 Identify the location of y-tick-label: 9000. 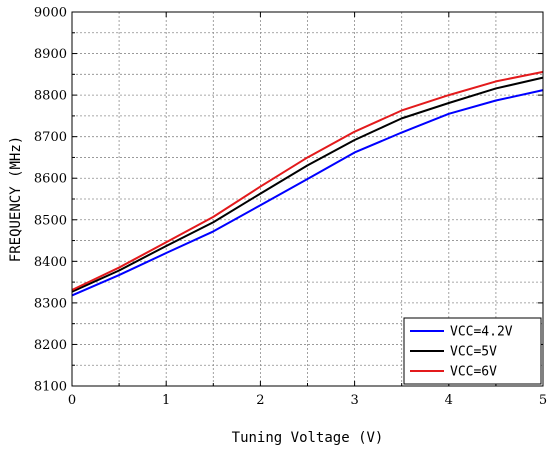
(50, 13).